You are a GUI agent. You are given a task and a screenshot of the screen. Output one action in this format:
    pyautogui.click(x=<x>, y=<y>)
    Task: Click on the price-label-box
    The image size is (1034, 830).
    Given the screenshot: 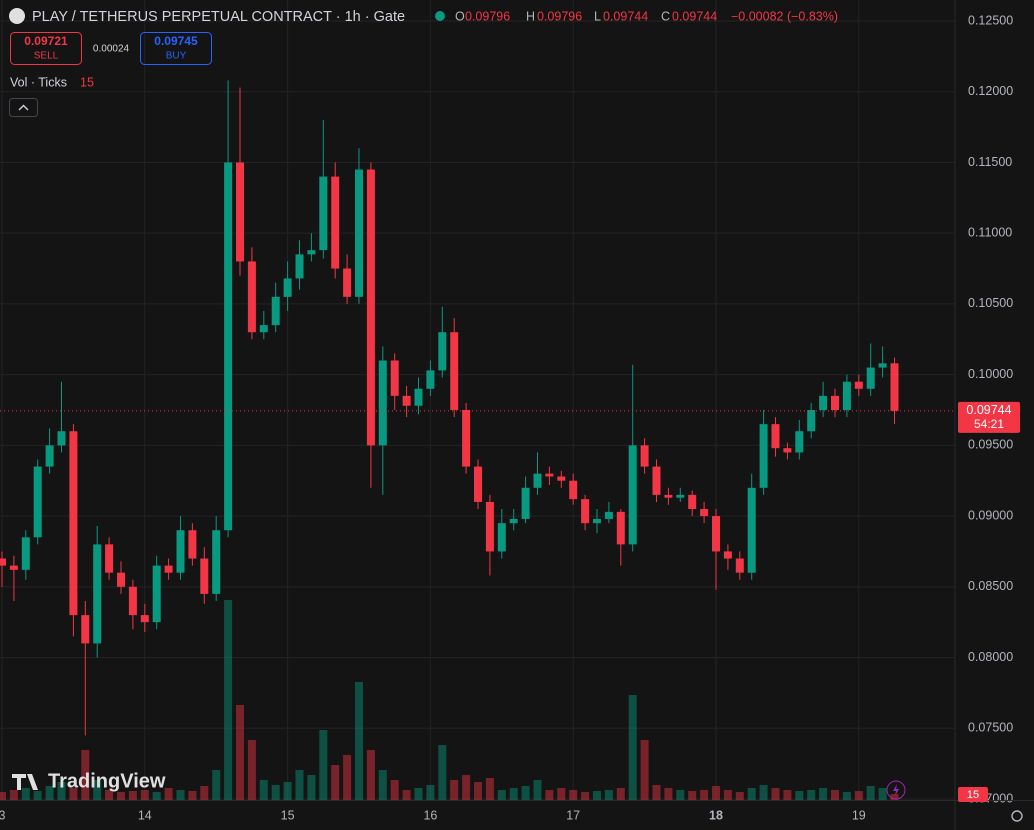 What is the action you would take?
    pyautogui.click(x=989, y=417)
    